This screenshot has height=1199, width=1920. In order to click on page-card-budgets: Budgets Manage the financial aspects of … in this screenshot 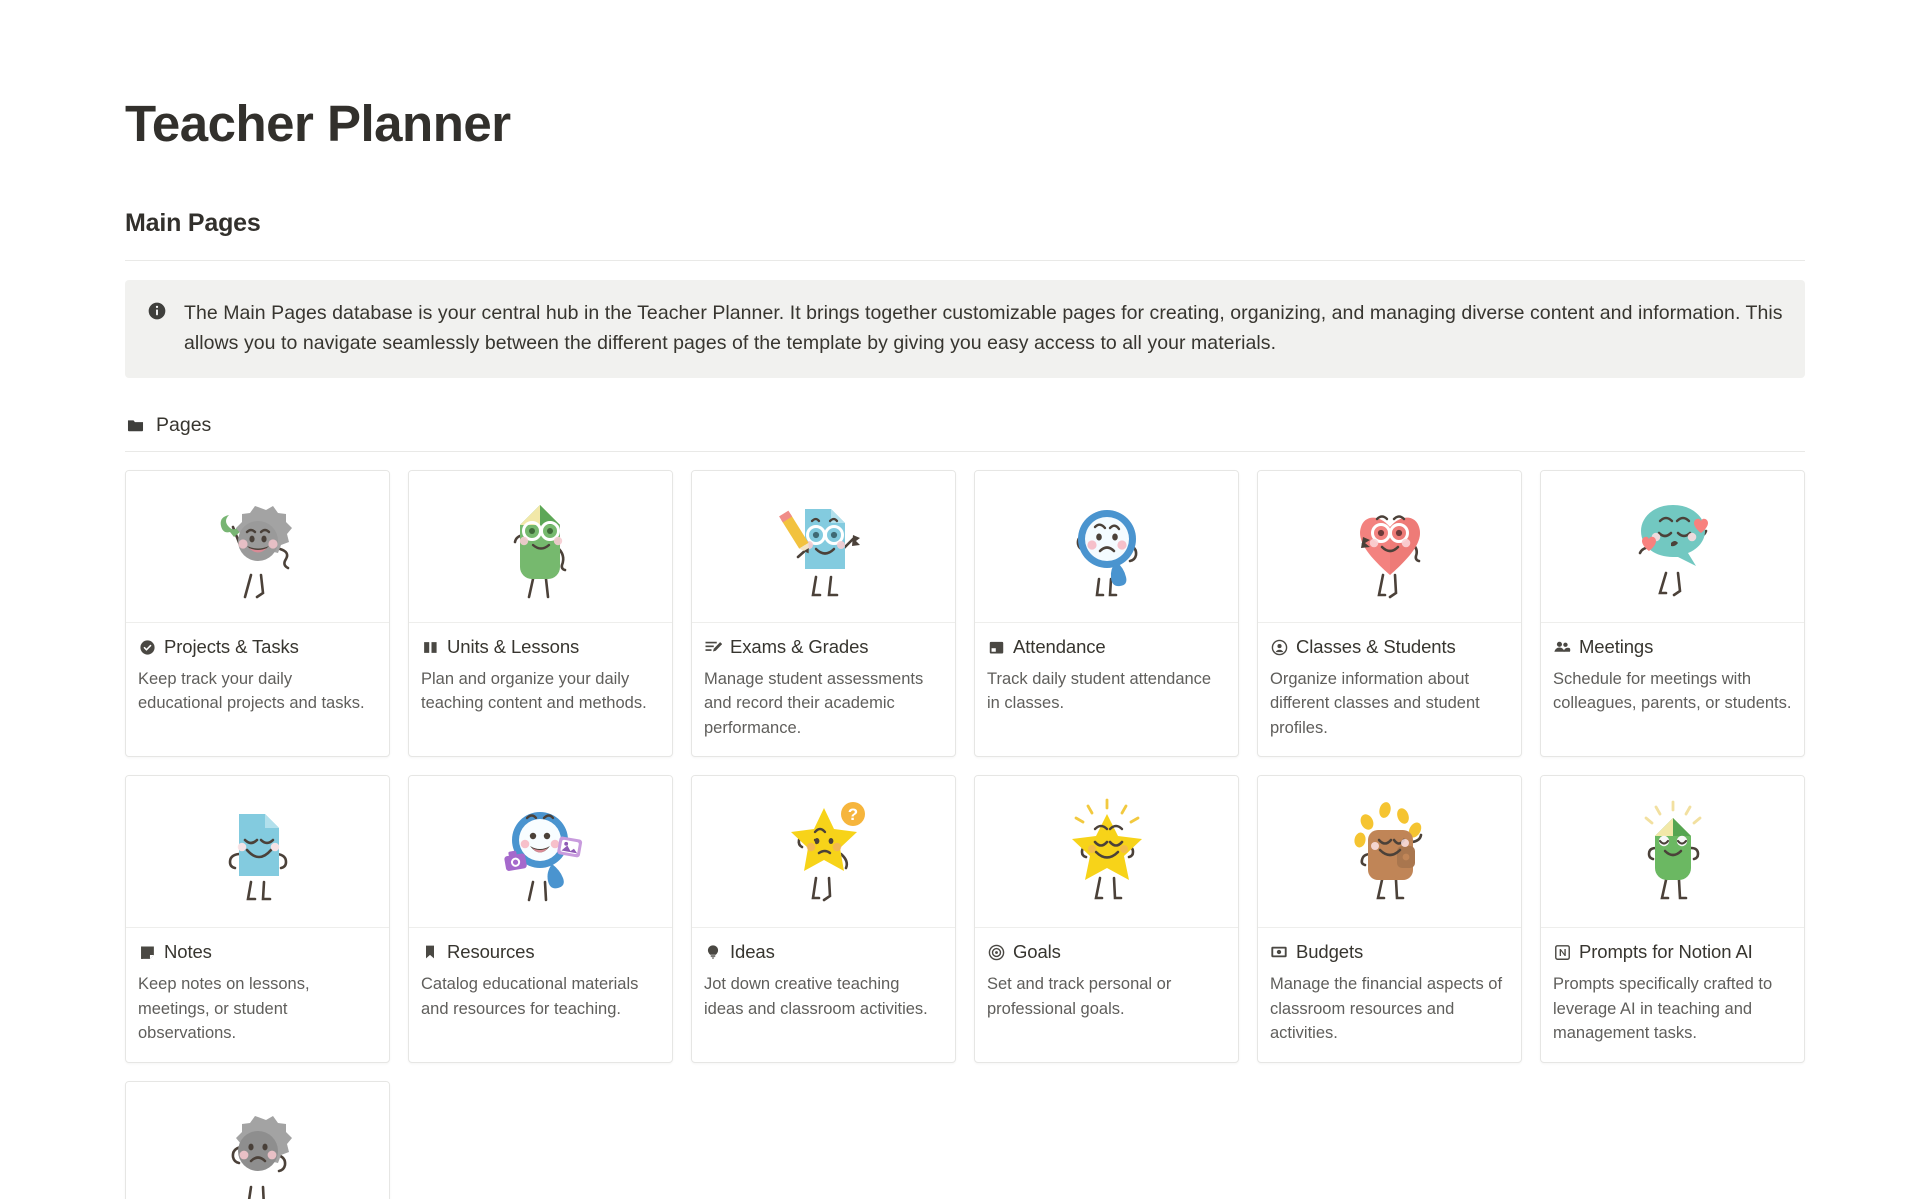, I will do `click(1389, 919)`.